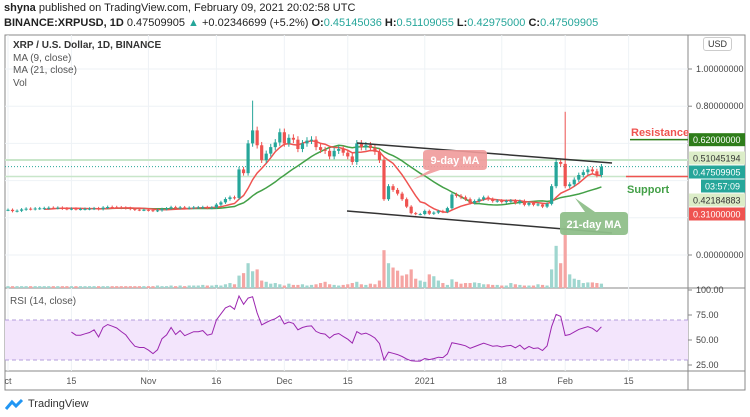 This screenshot has width=750, height=417. What do you see at coordinates (42, 58) in the screenshot?
I see `legend-ma9: MA (9, close)` at bounding box center [42, 58].